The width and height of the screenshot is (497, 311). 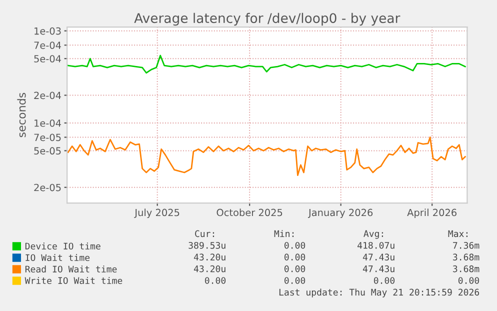 I want to click on y-tick-label: 7e-05, so click(x=47, y=138).